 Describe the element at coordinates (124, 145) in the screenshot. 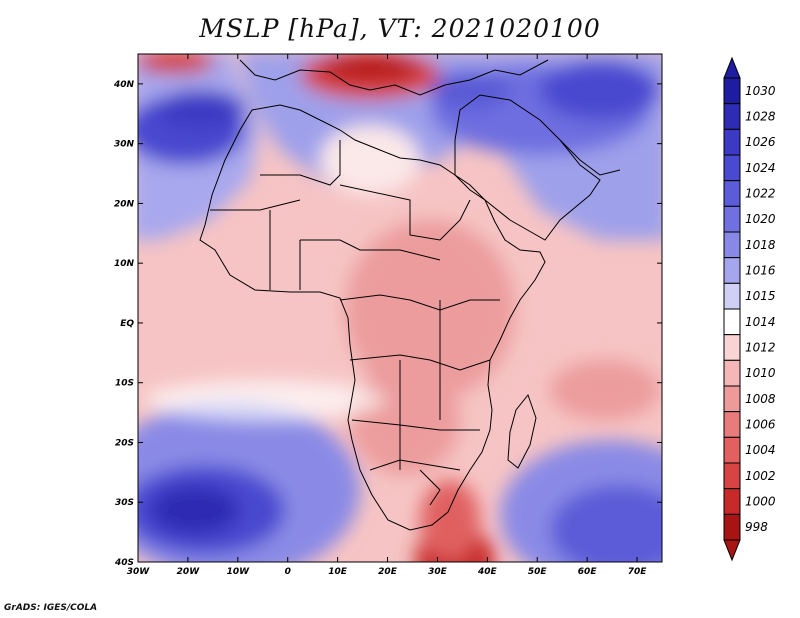

I see `lat-tick-label: 30N` at that location.